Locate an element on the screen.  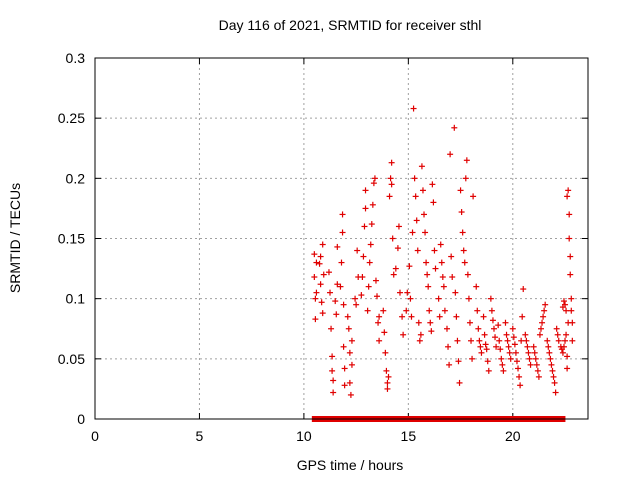
x-tick-label: 20 is located at coordinates (513, 436).